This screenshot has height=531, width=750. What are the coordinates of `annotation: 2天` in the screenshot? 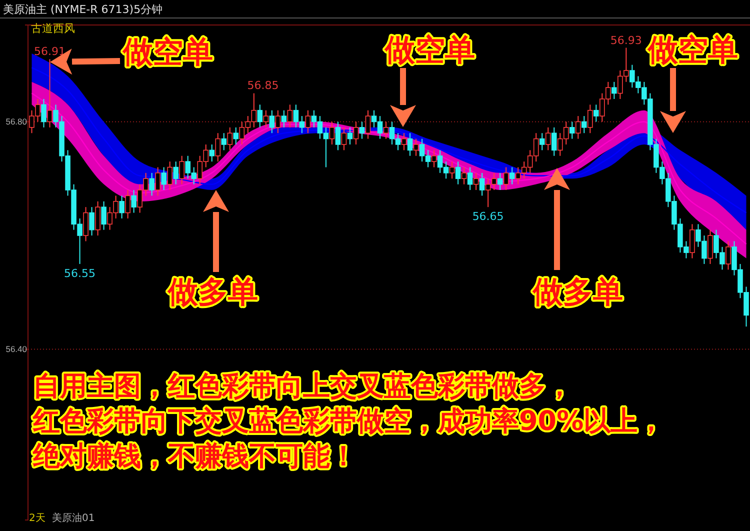 It's located at (37, 518).